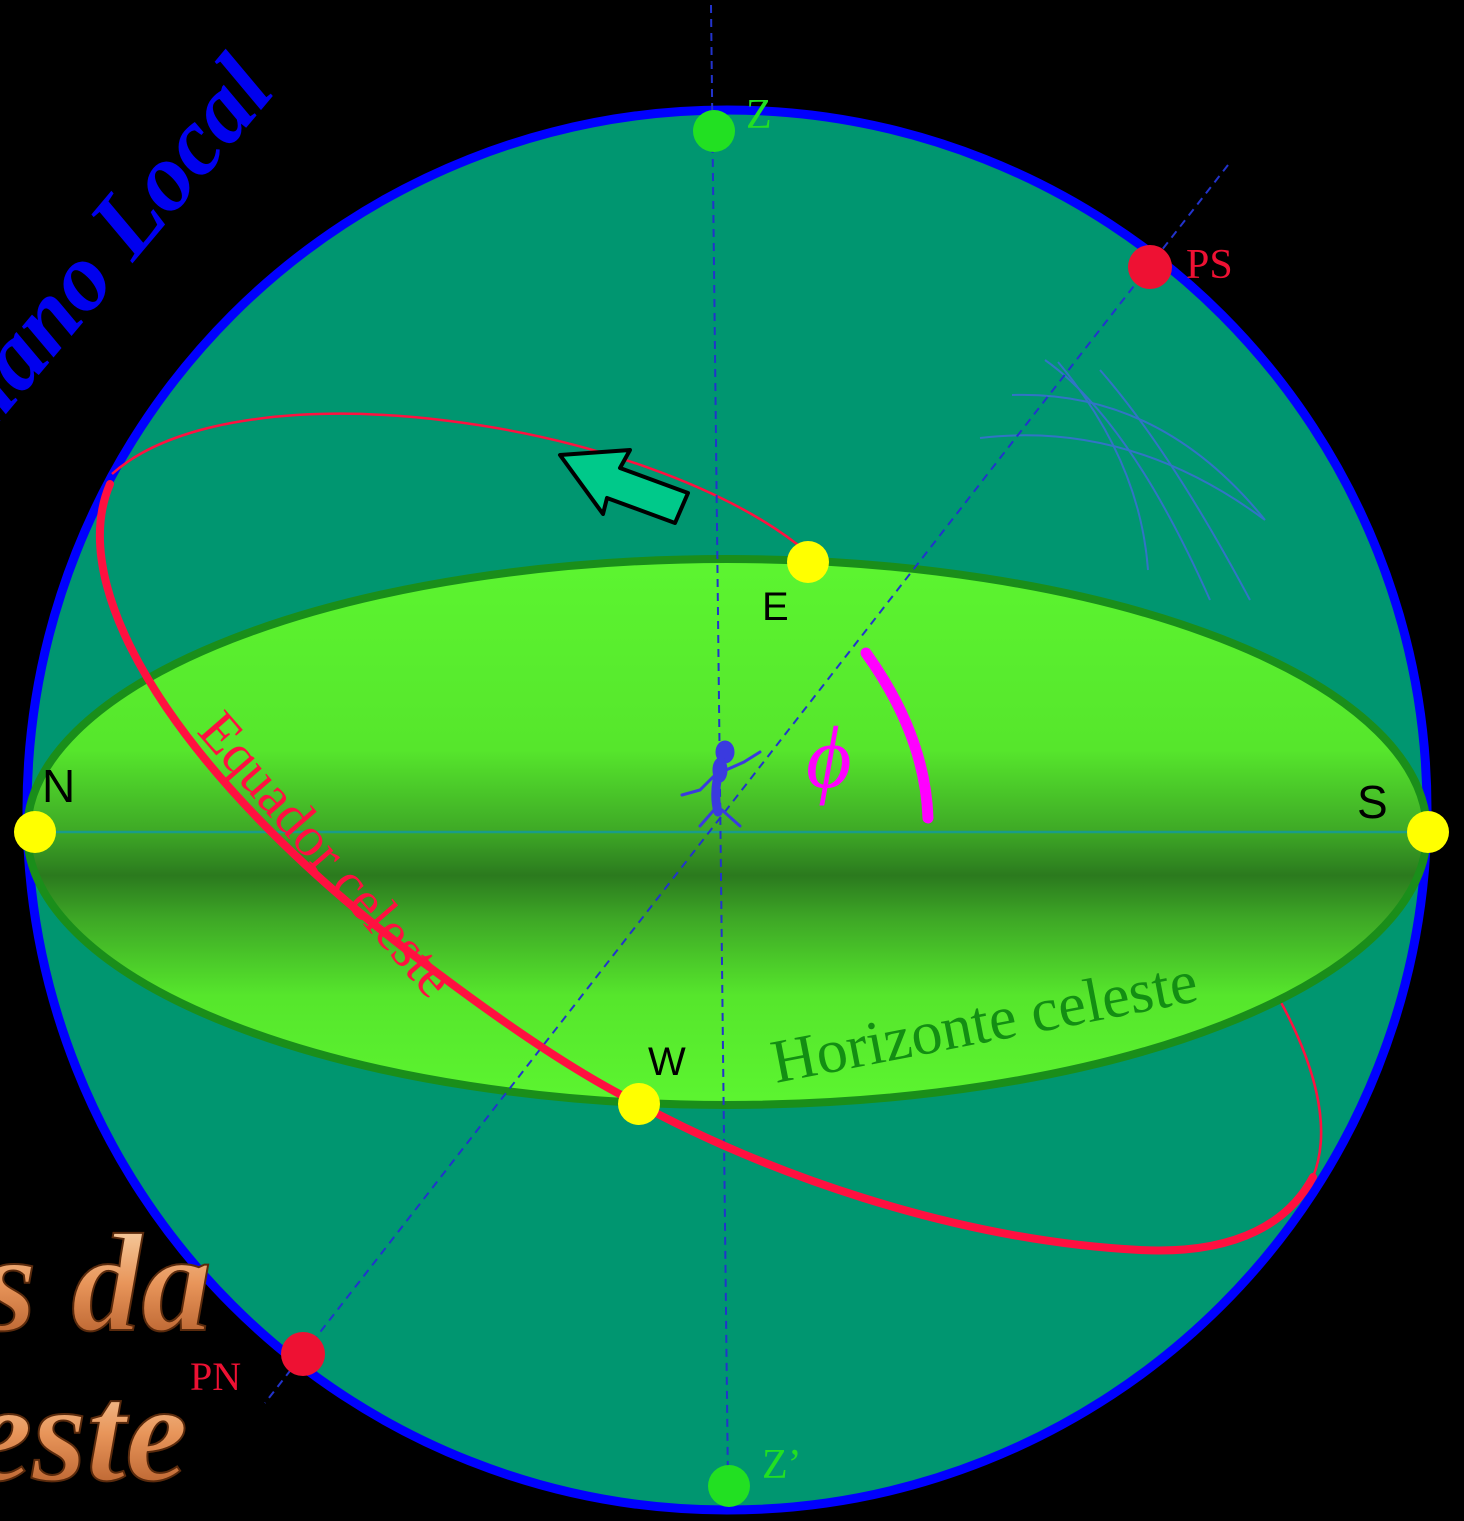  What do you see at coordinates (624, 486) in the screenshot?
I see `rotation-direction-arrow` at bounding box center [624, 486].